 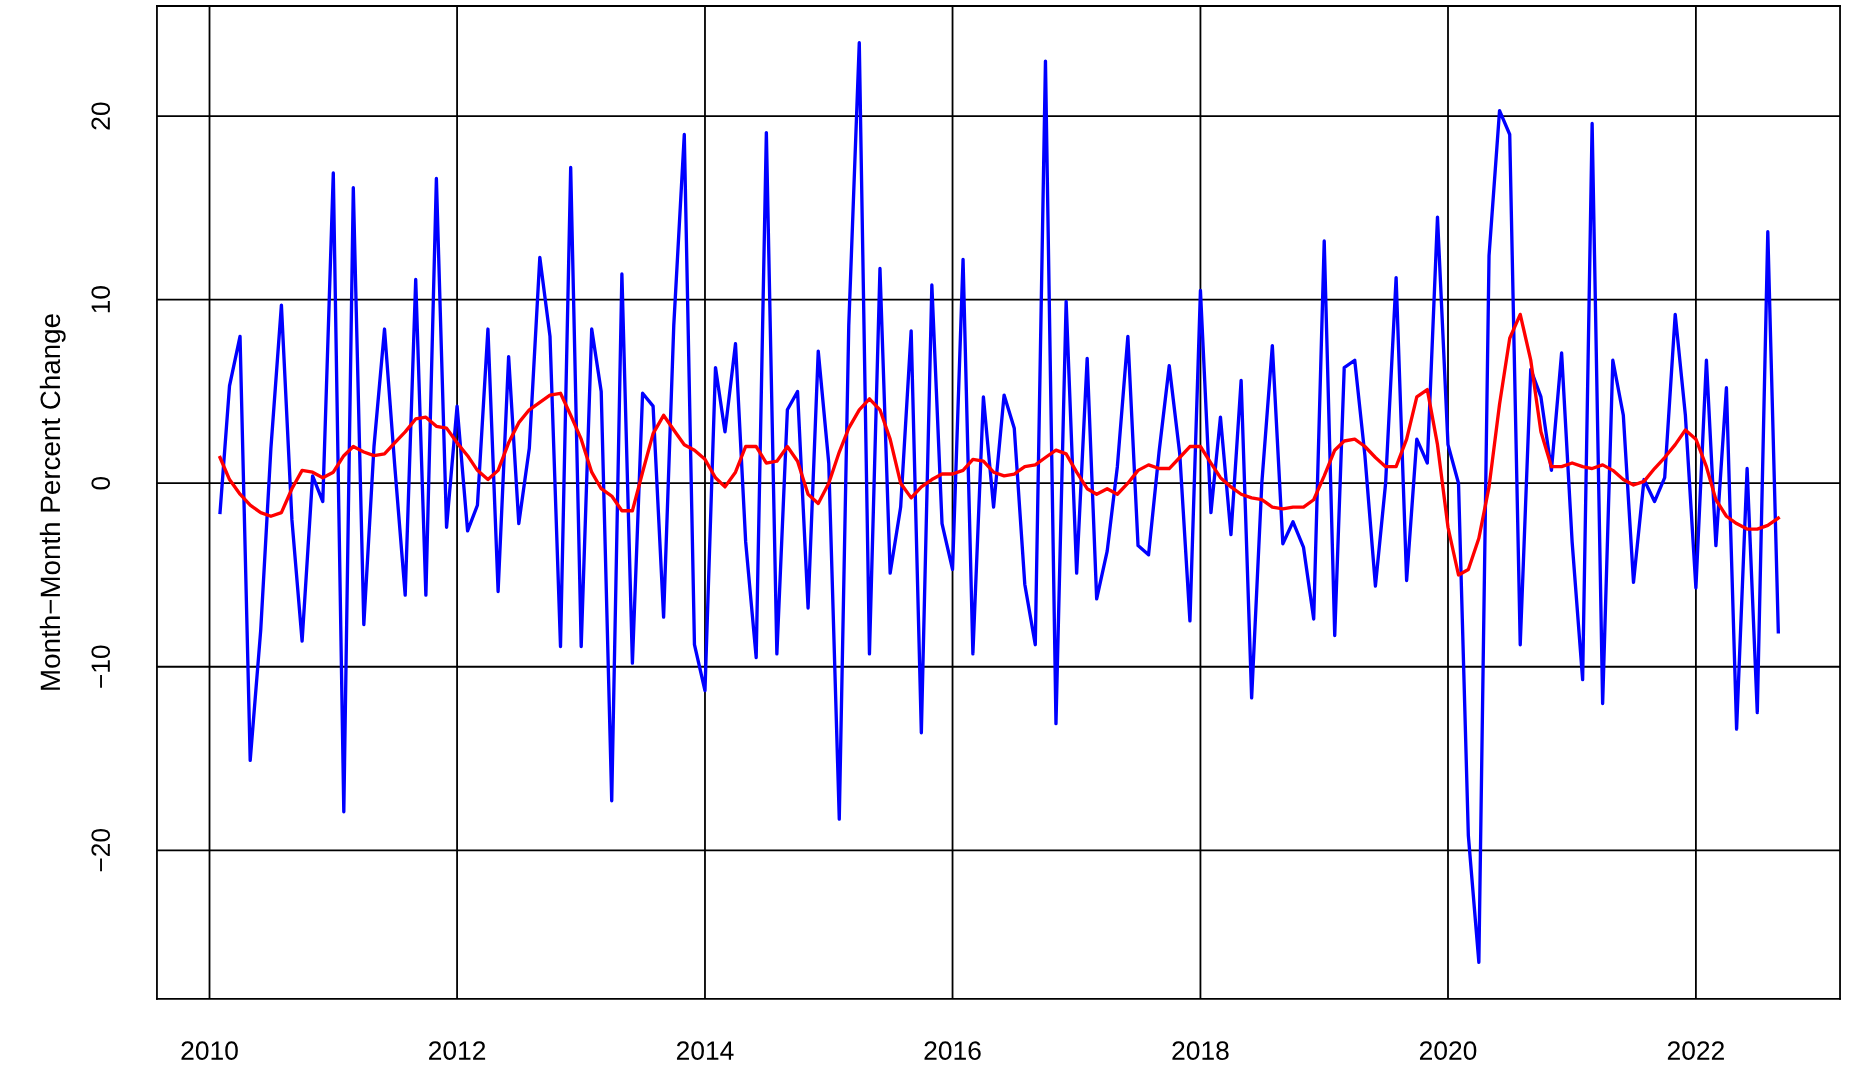 I want to click on x-tick-label: 2010, so click(x=209, y=1051).